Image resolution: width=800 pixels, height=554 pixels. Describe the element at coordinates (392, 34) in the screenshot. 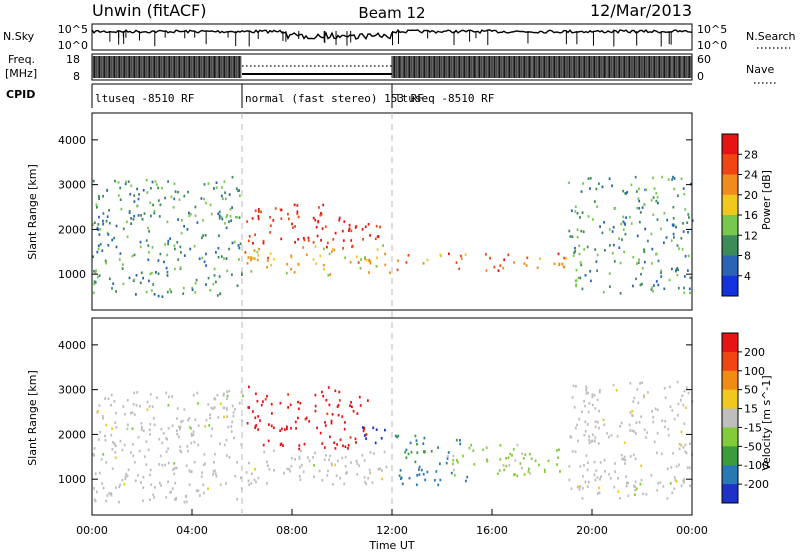

I see `nsky-line` at that location.